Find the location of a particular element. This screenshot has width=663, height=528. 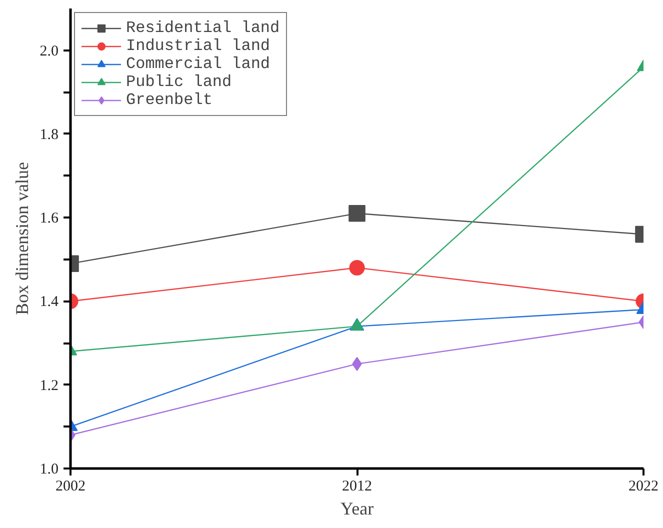

legend-label: Commercial land is located at coordinates (198, 64).